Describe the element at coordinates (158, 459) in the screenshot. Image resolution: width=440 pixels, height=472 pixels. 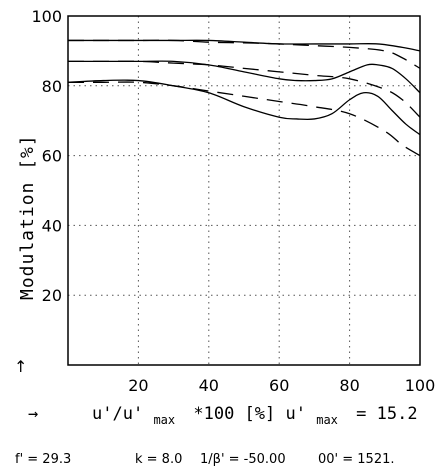
I see `footer-k: k = 8.0` at that location.